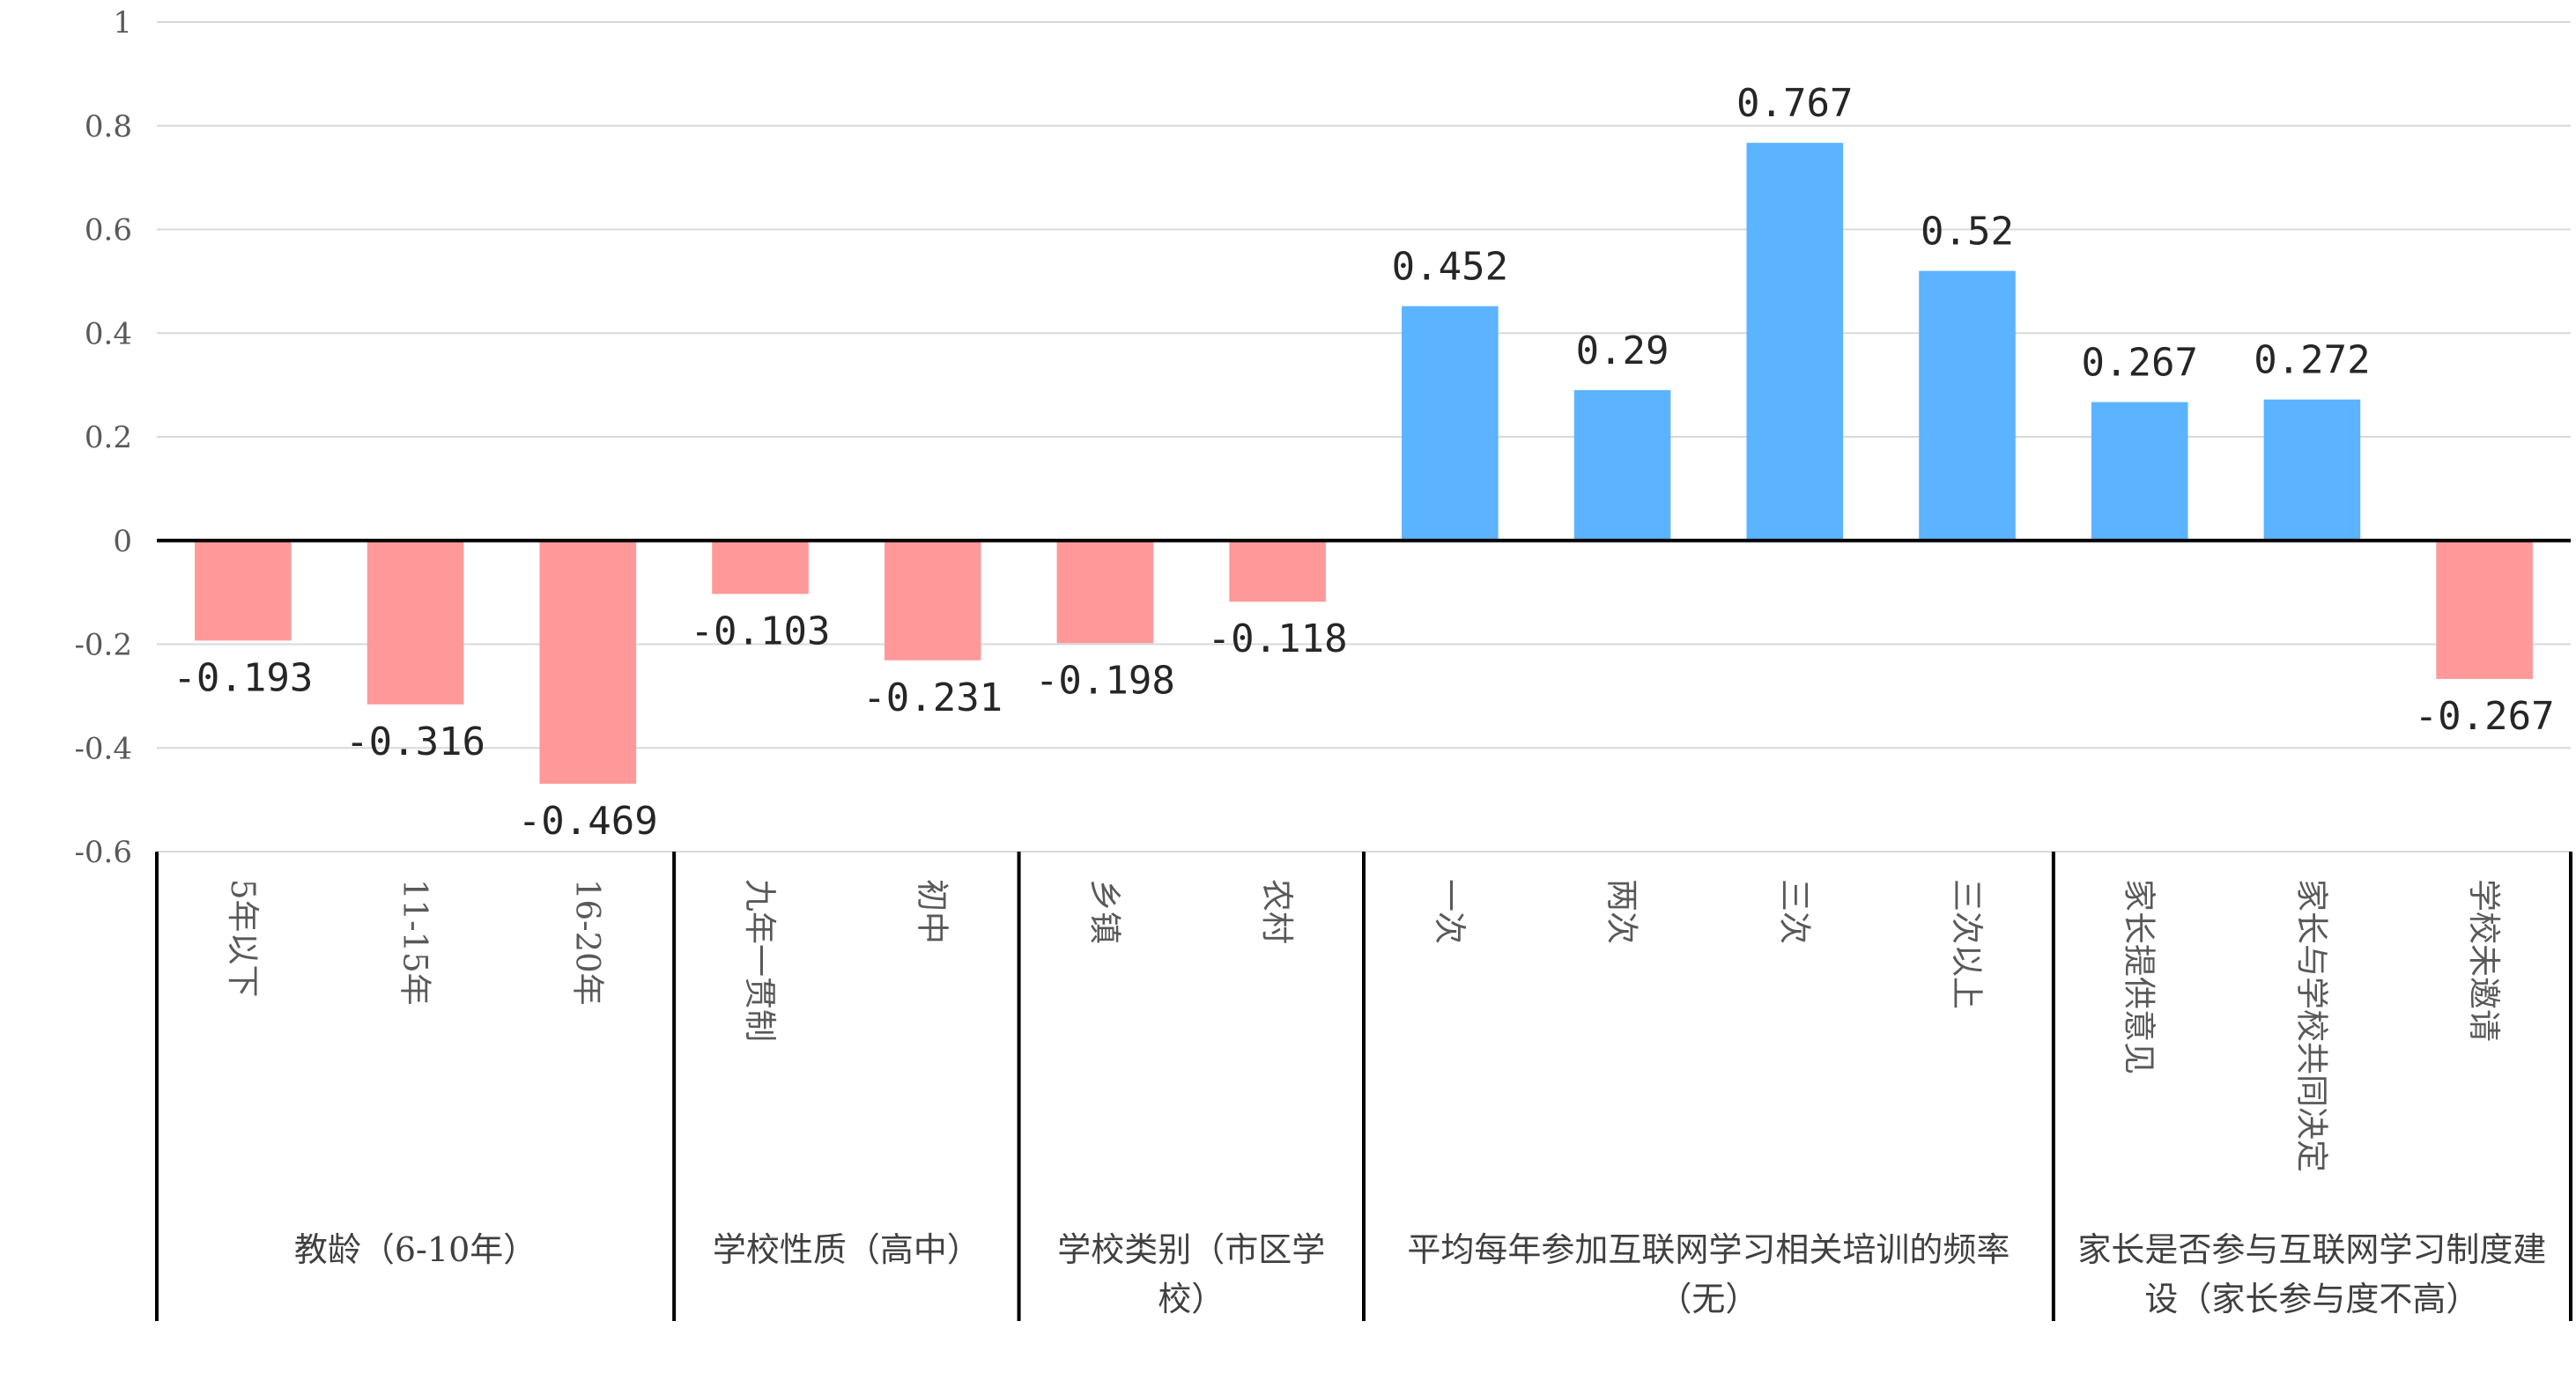  What do you see at coordinates (123, 541) in the screenshot?
I see `y-tick-label: 0` at bounding box center [123, 541].